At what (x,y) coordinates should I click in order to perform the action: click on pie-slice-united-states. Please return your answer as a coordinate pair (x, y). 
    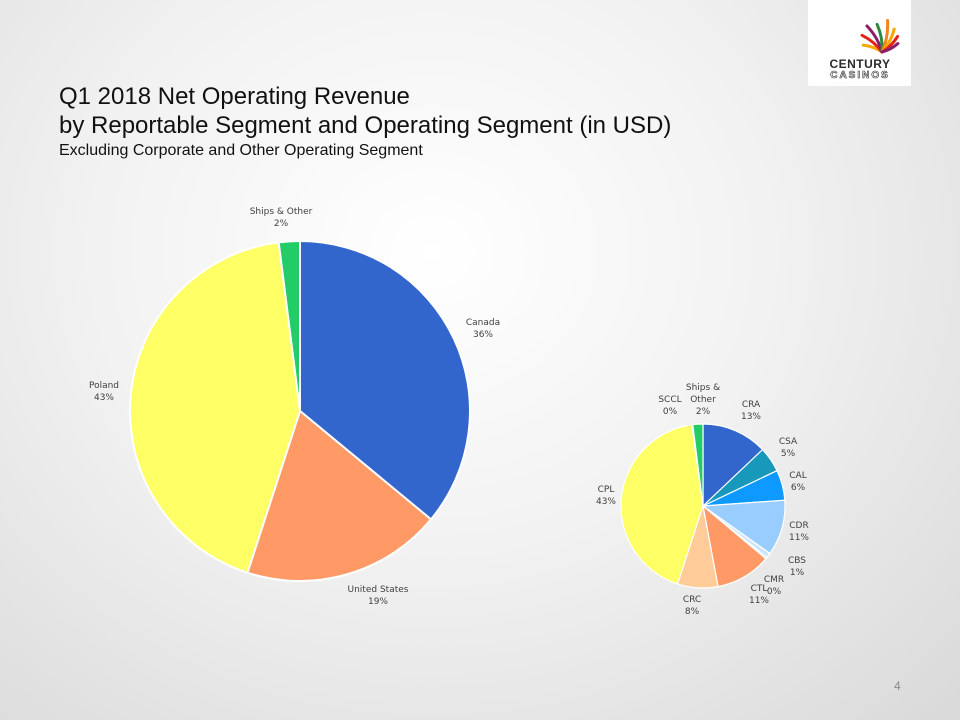
    Looking at the image, I should click on (339, 495).